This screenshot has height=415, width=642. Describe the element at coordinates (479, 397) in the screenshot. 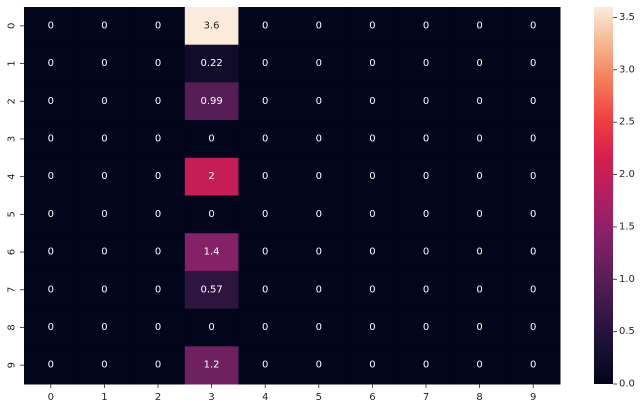

I see `x-tick-label: 8` at that location.